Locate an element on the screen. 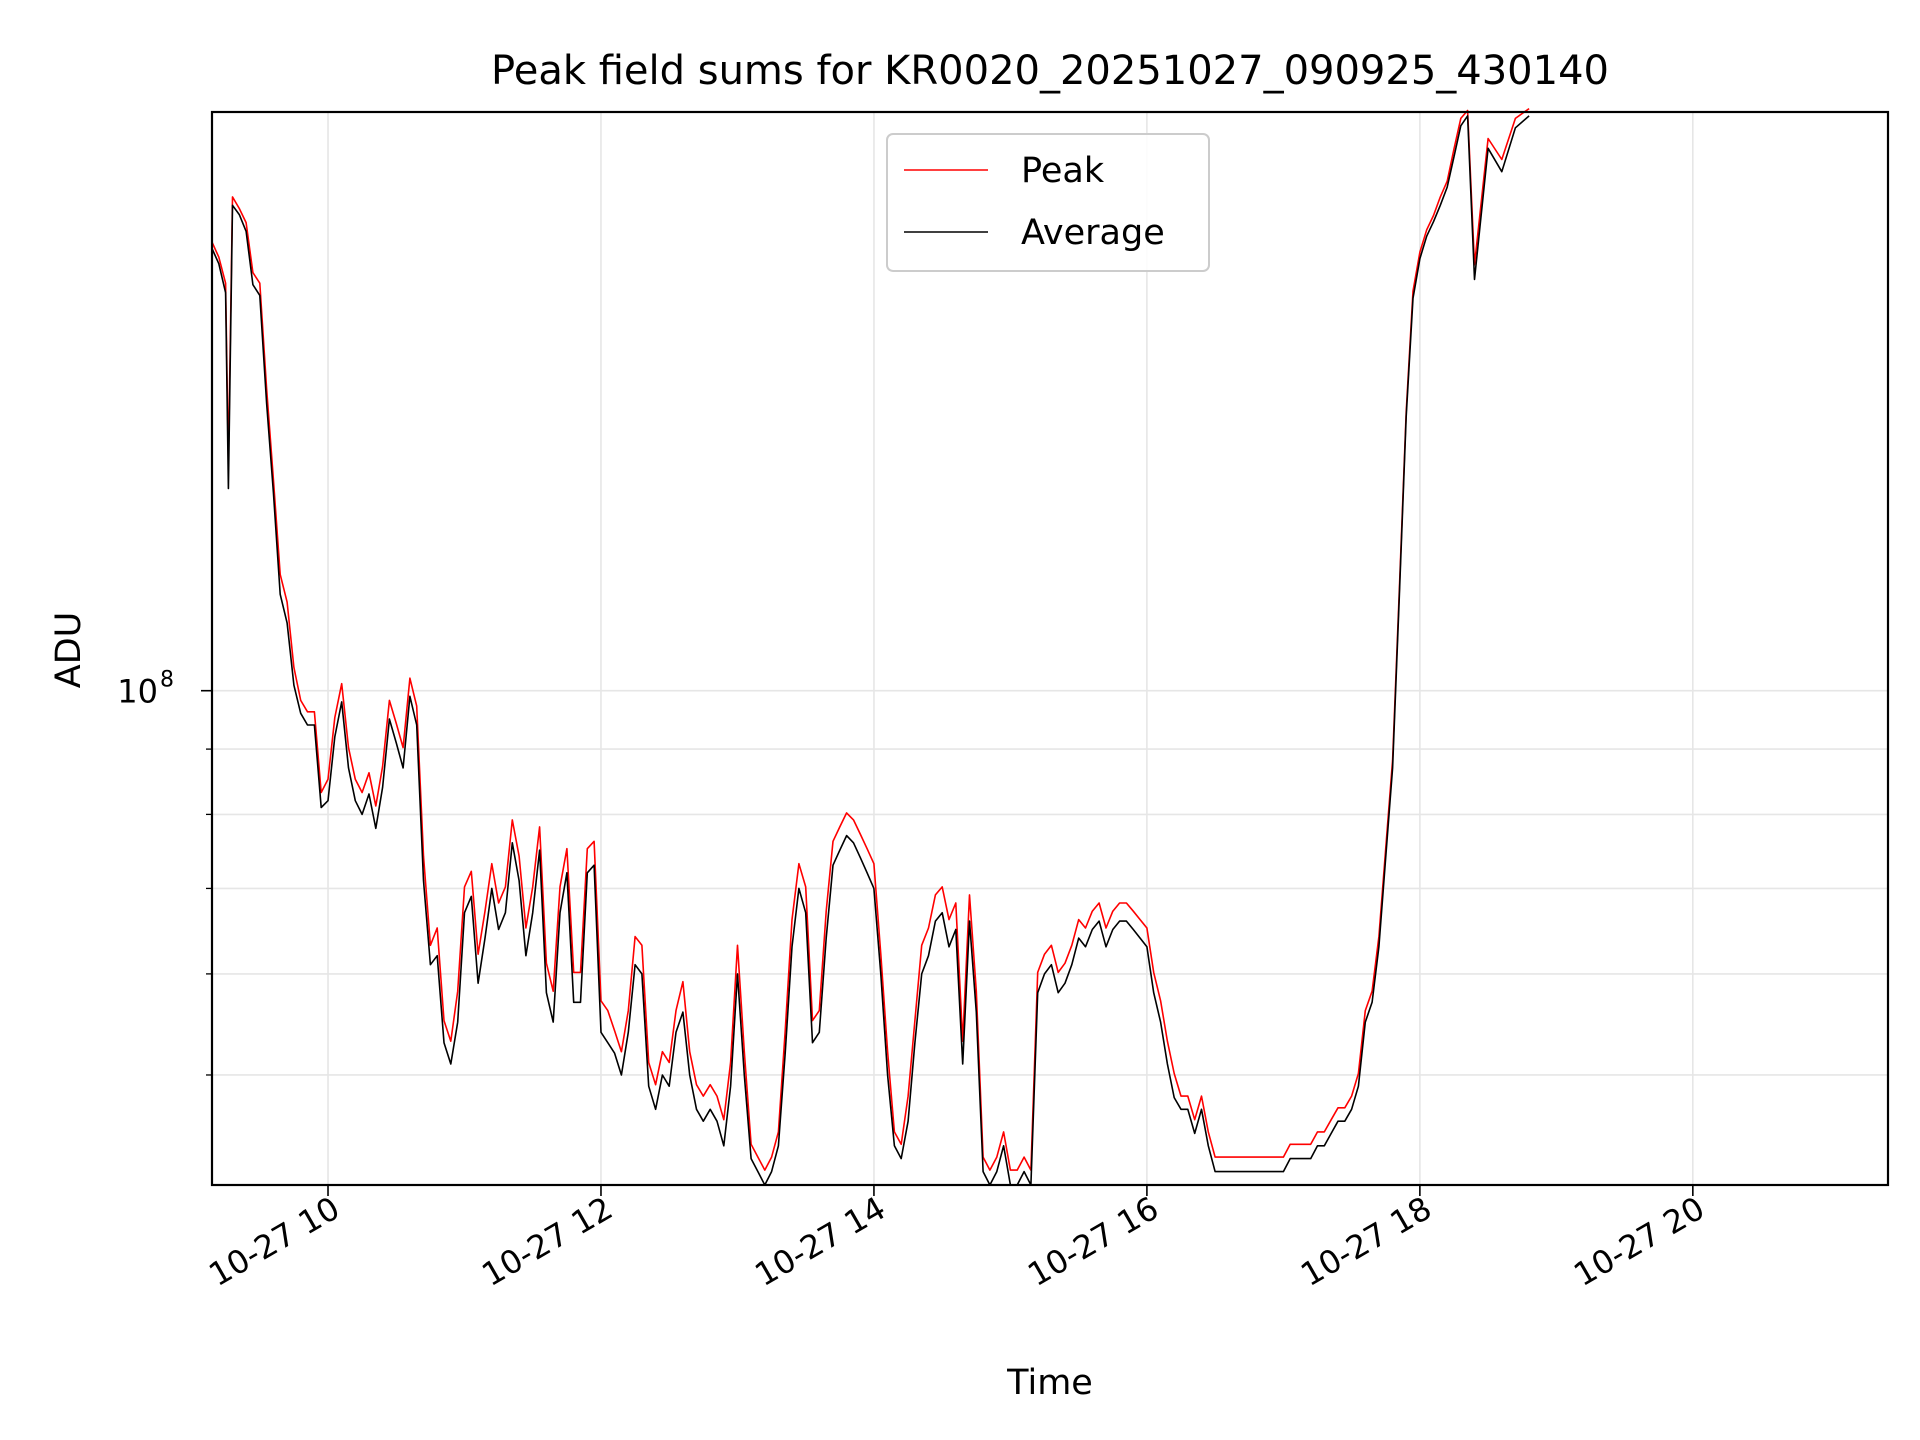 Image resolution: width=1920 pixels, height=1440 pixels. y-tick-exponent: 8 is located at coordinates (167, 680).